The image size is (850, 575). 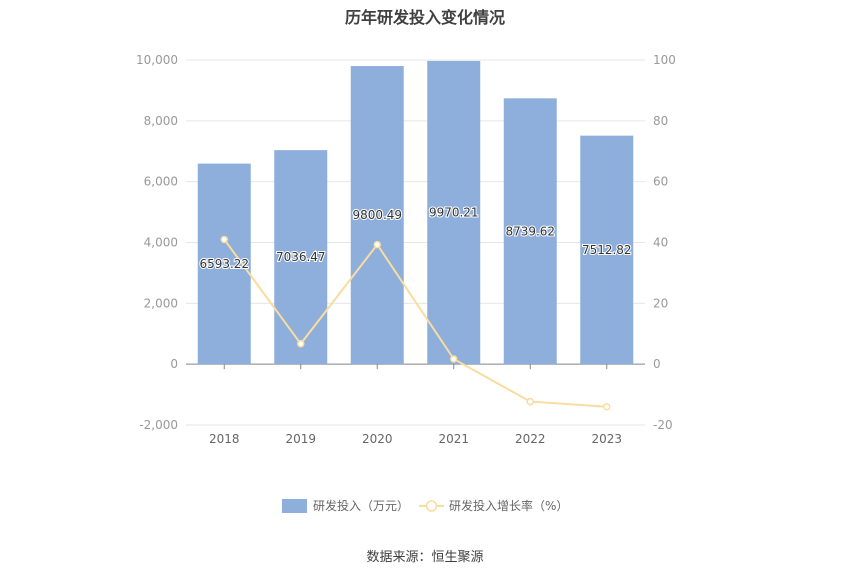 What do you see at coordinates (664, 60) in the screenshot?
I see `y-right-tick-label: 100` at bounding box center [664, 60].